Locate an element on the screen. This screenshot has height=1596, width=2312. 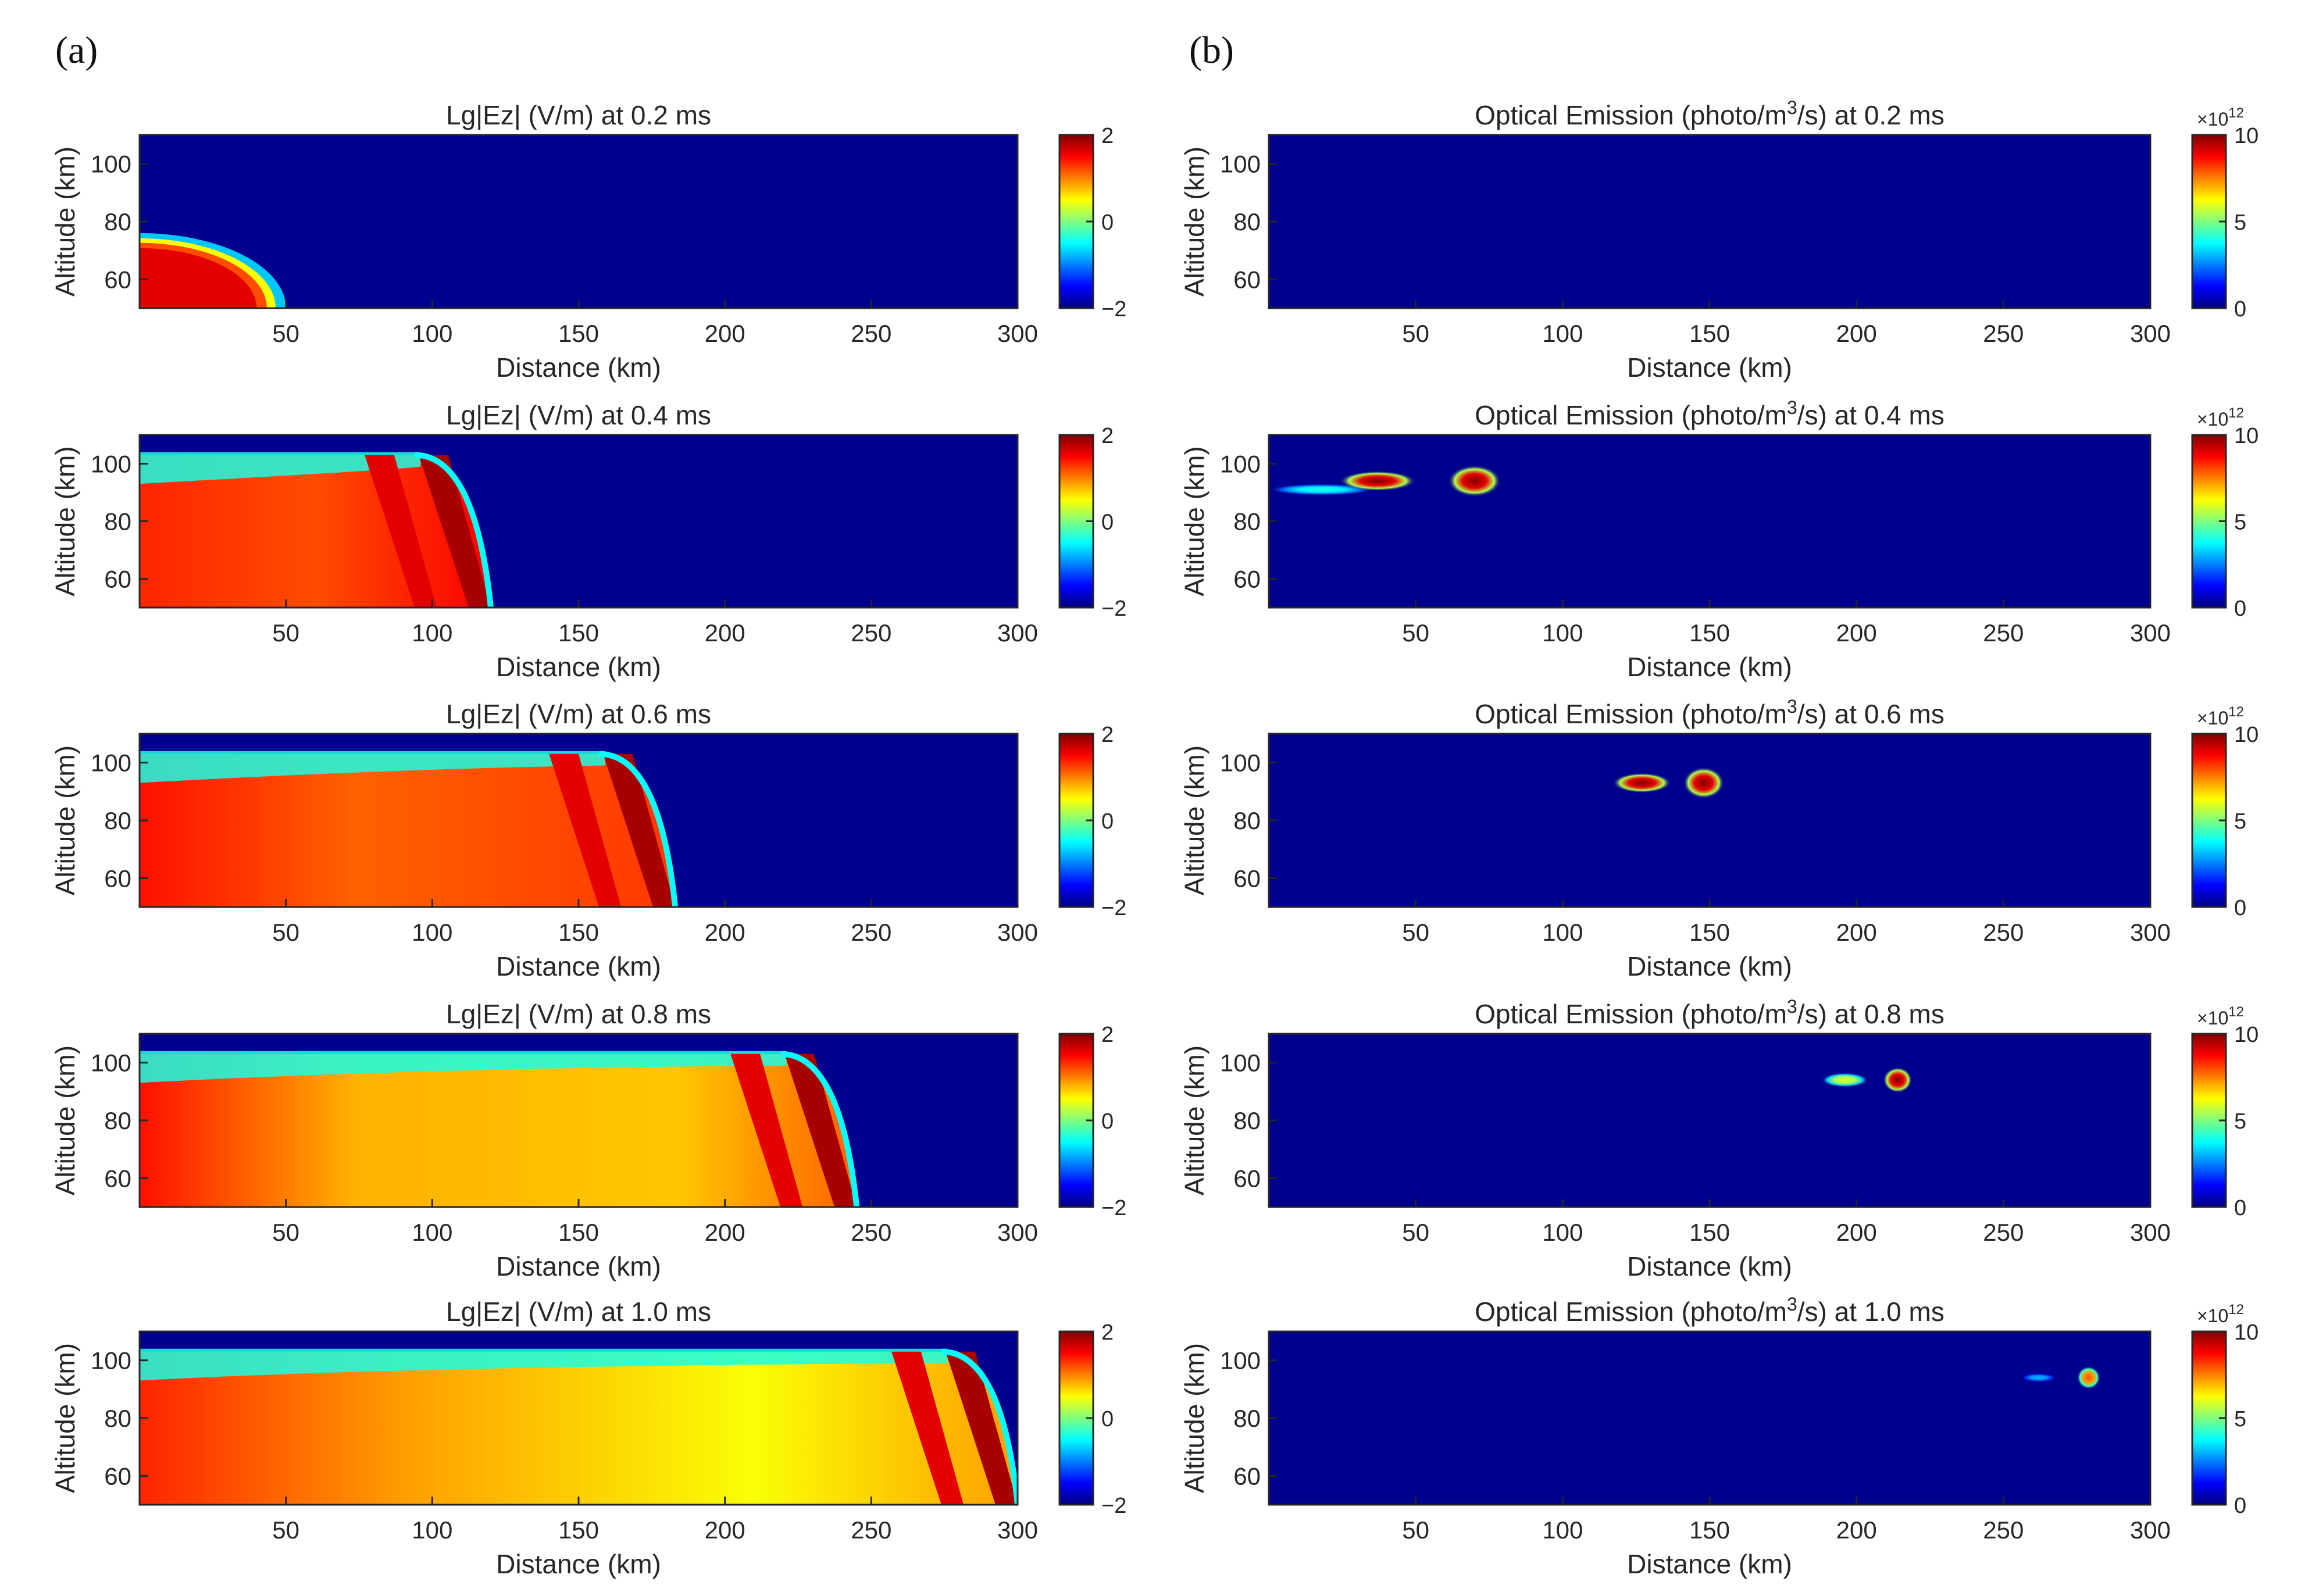
panel-label-a: (a) is located at coordinates (76, 51).